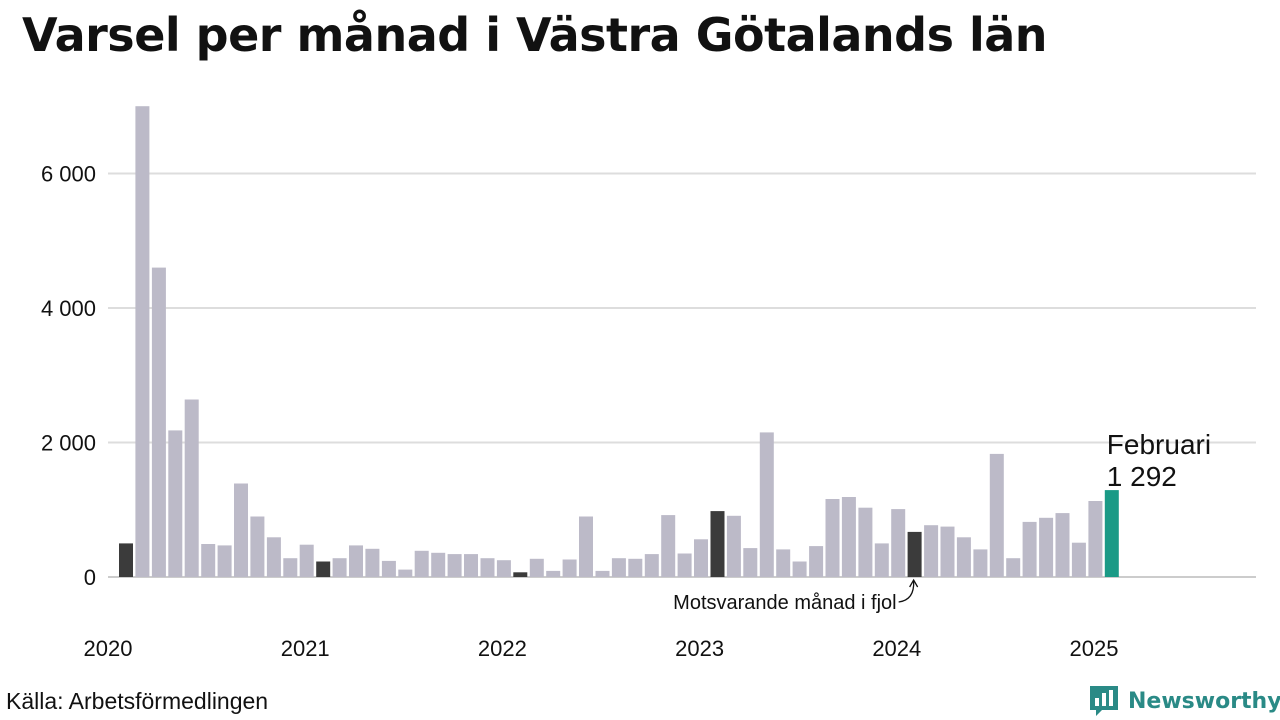 Image resolution: width=1280 pixels, height=720 pixels. What do you see at coordinates (535, 35) in the screenshot?
I see `chart-title: Varsel per månad i Västra Götalands län` at bounding box center [535, 35].